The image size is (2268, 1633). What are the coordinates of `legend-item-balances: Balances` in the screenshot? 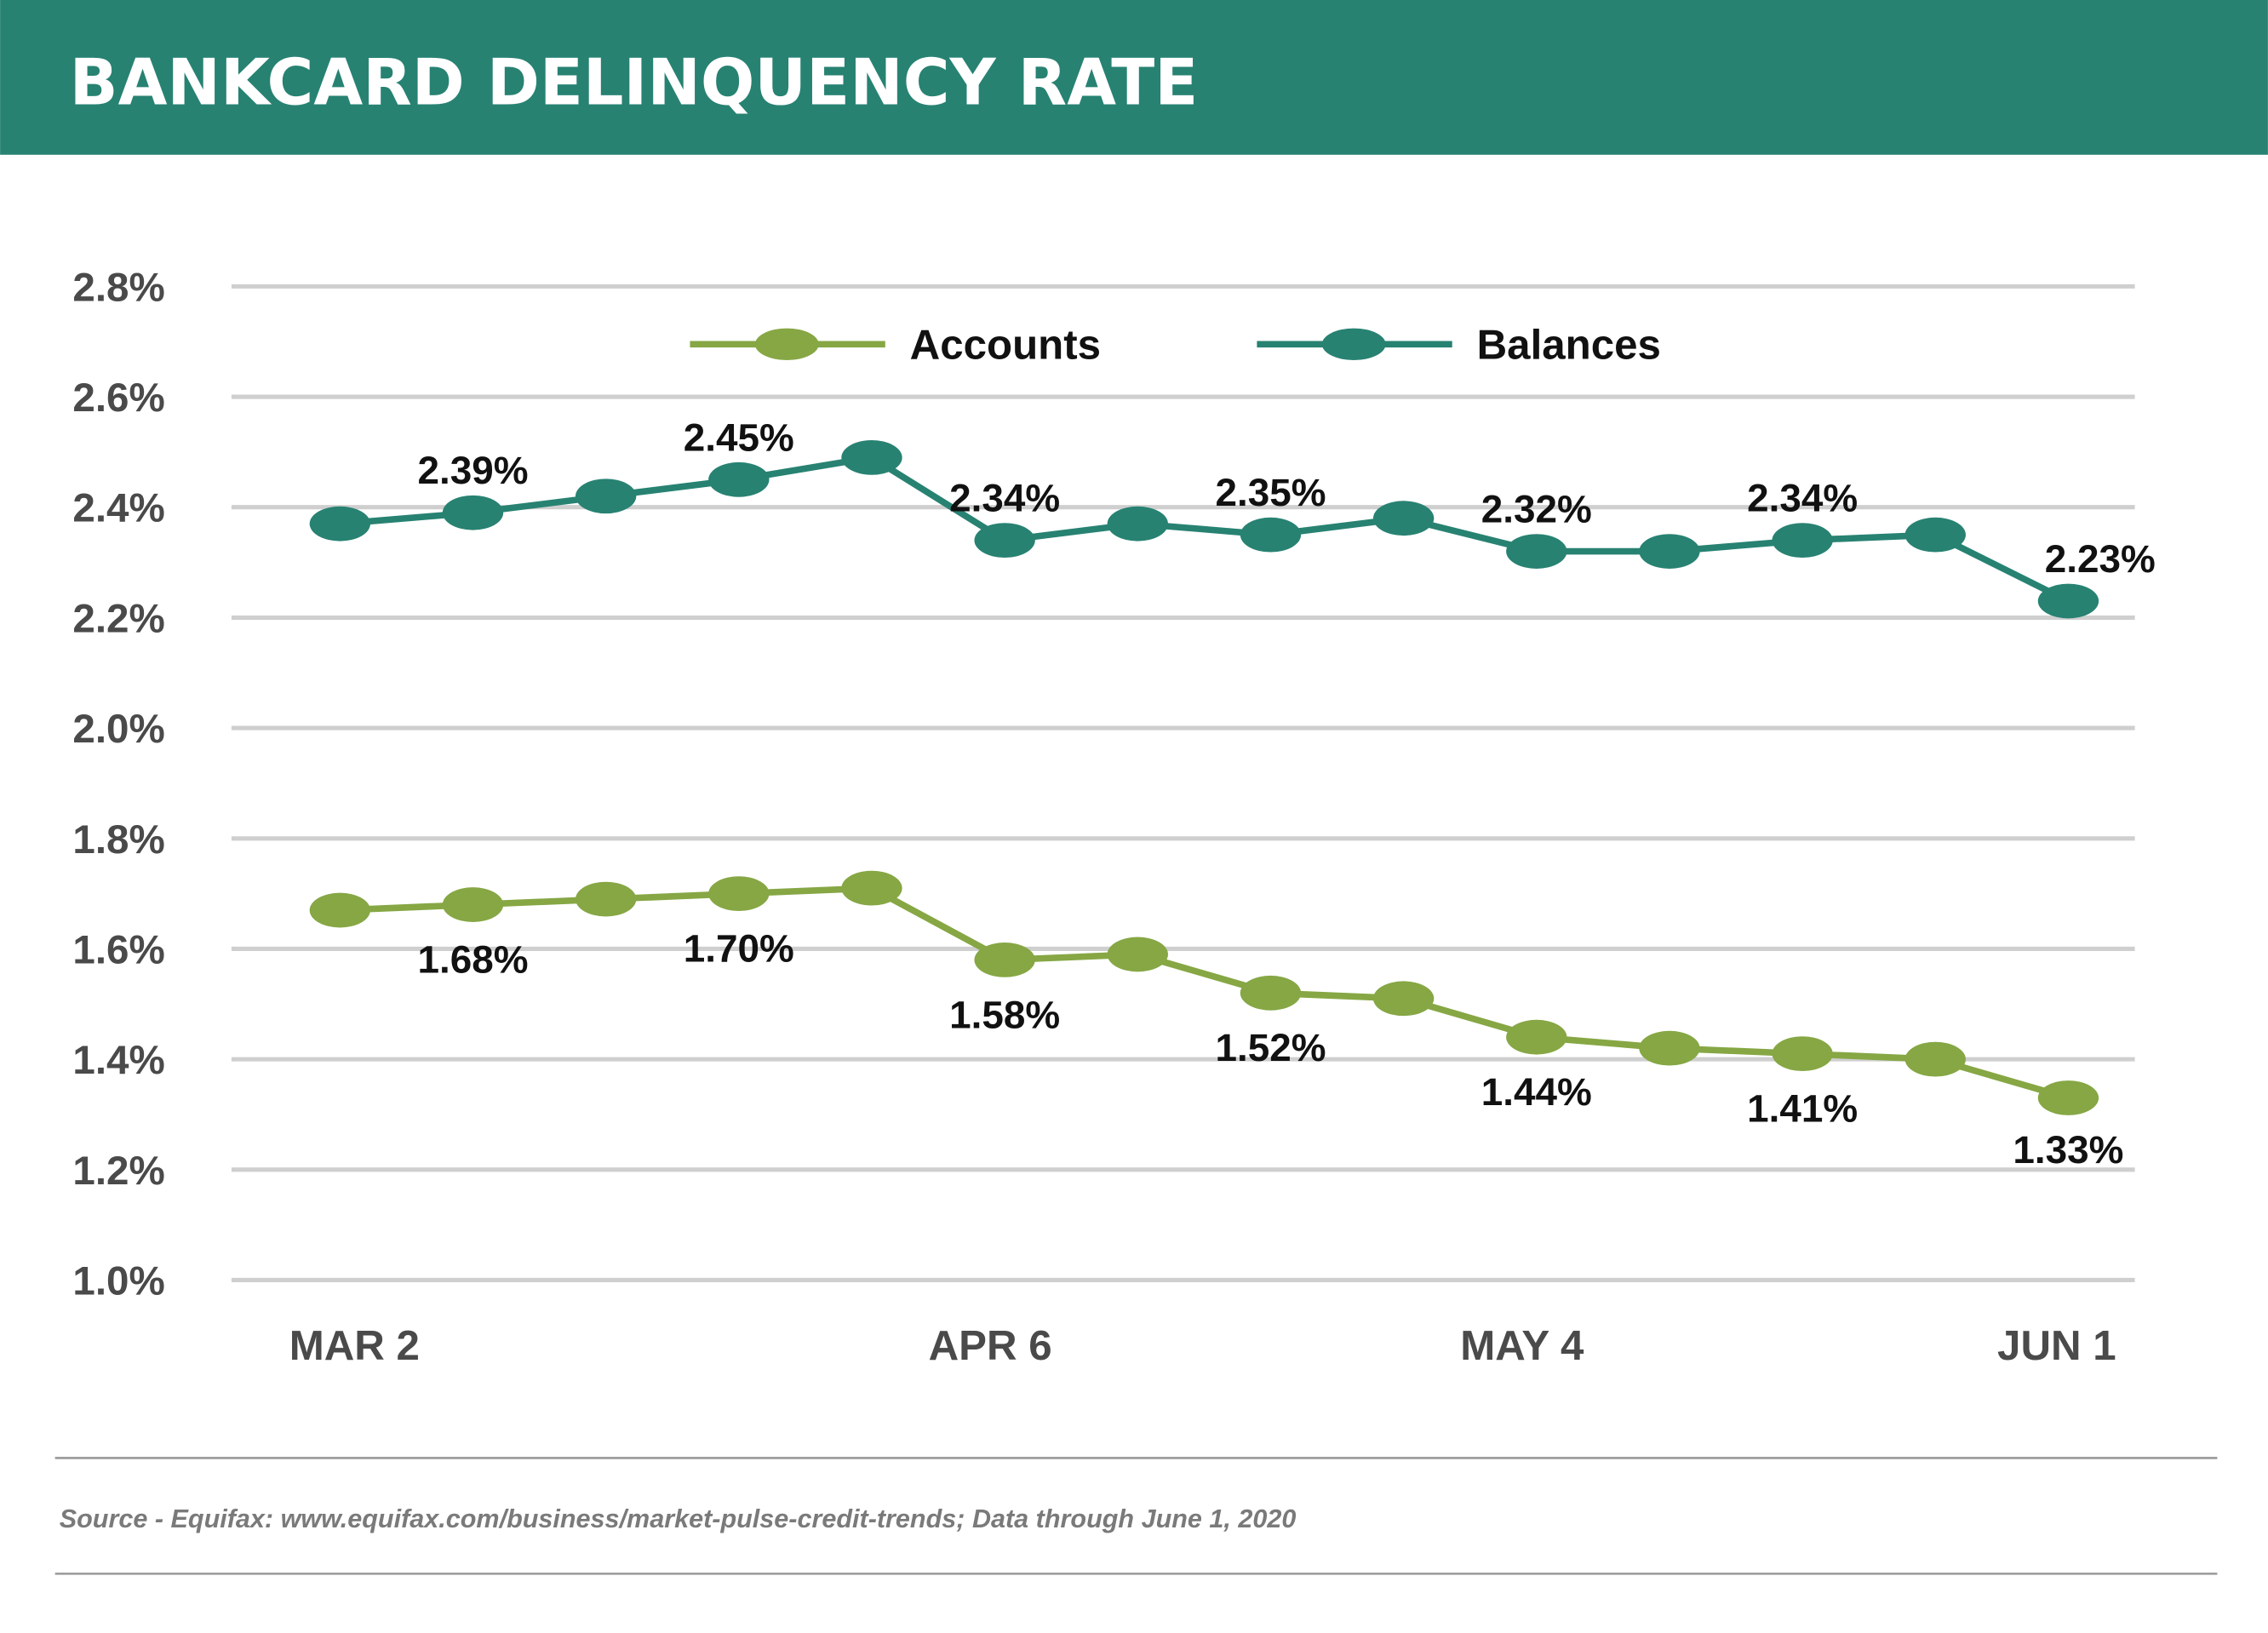 It's located at (1459, 344).